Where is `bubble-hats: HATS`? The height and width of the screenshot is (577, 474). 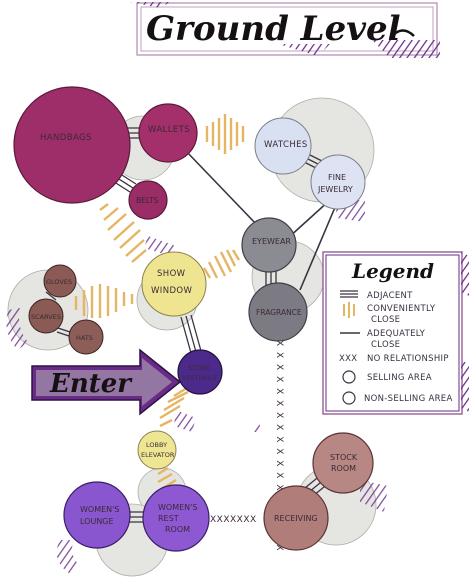 bubble-hats: HATS is located at coordinates (86, 337).